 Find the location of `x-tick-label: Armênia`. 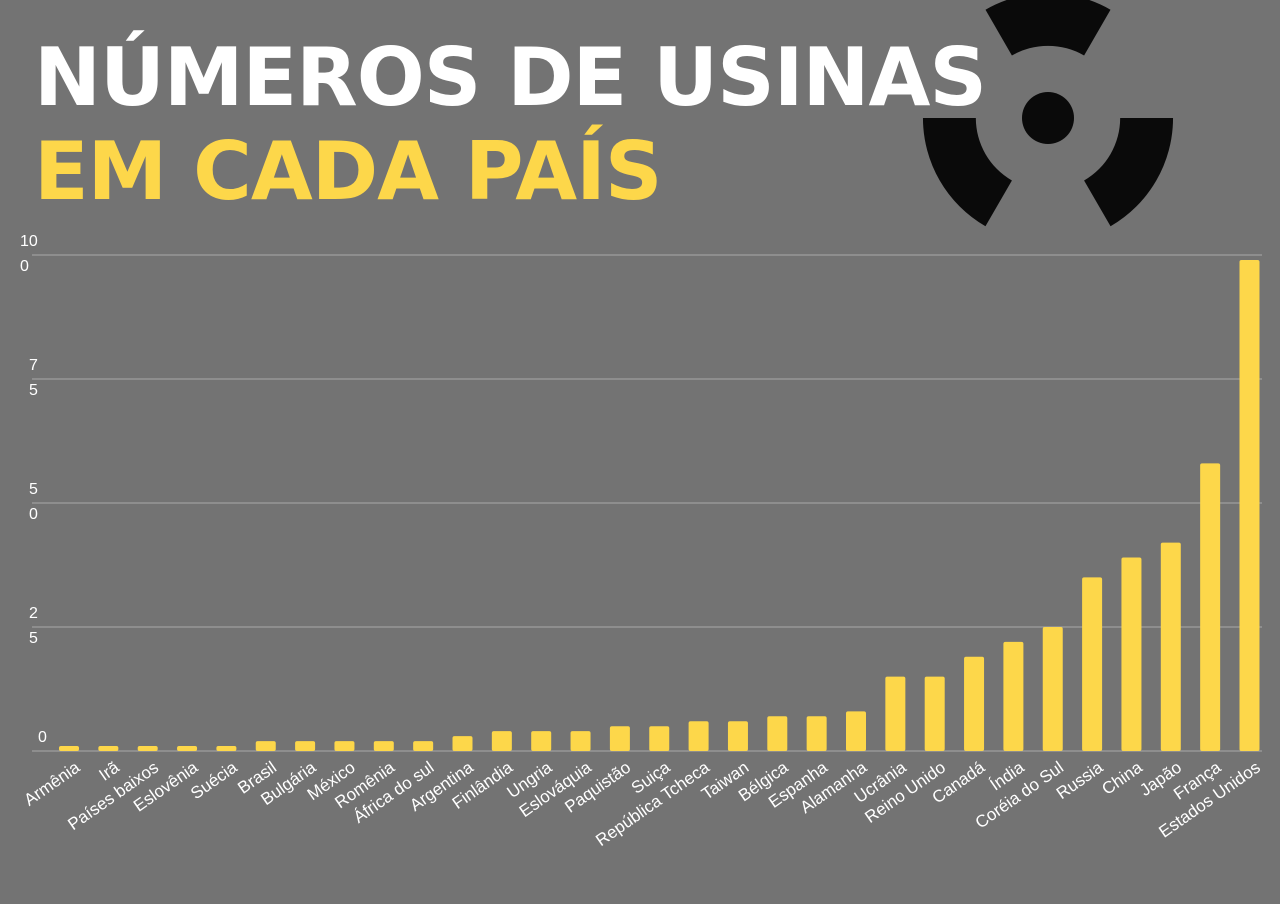

x-tick-label: Armênia is located at coordinates (52, 783).